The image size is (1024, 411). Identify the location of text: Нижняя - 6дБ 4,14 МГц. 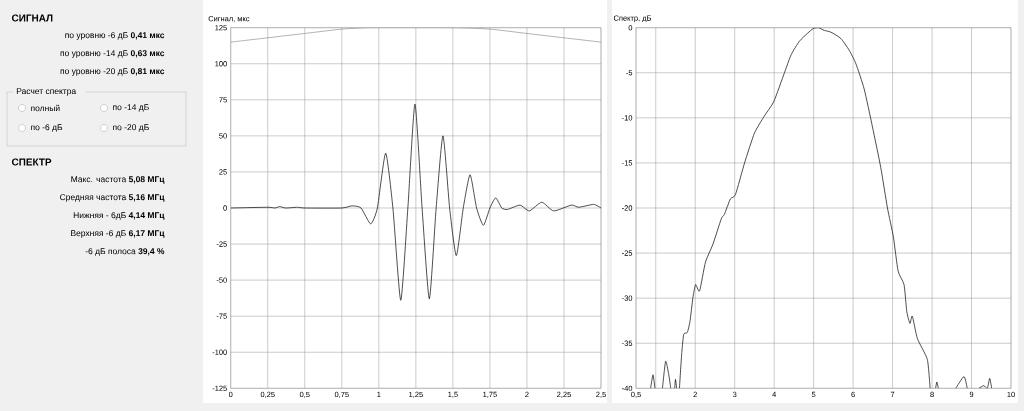
(119, 216).